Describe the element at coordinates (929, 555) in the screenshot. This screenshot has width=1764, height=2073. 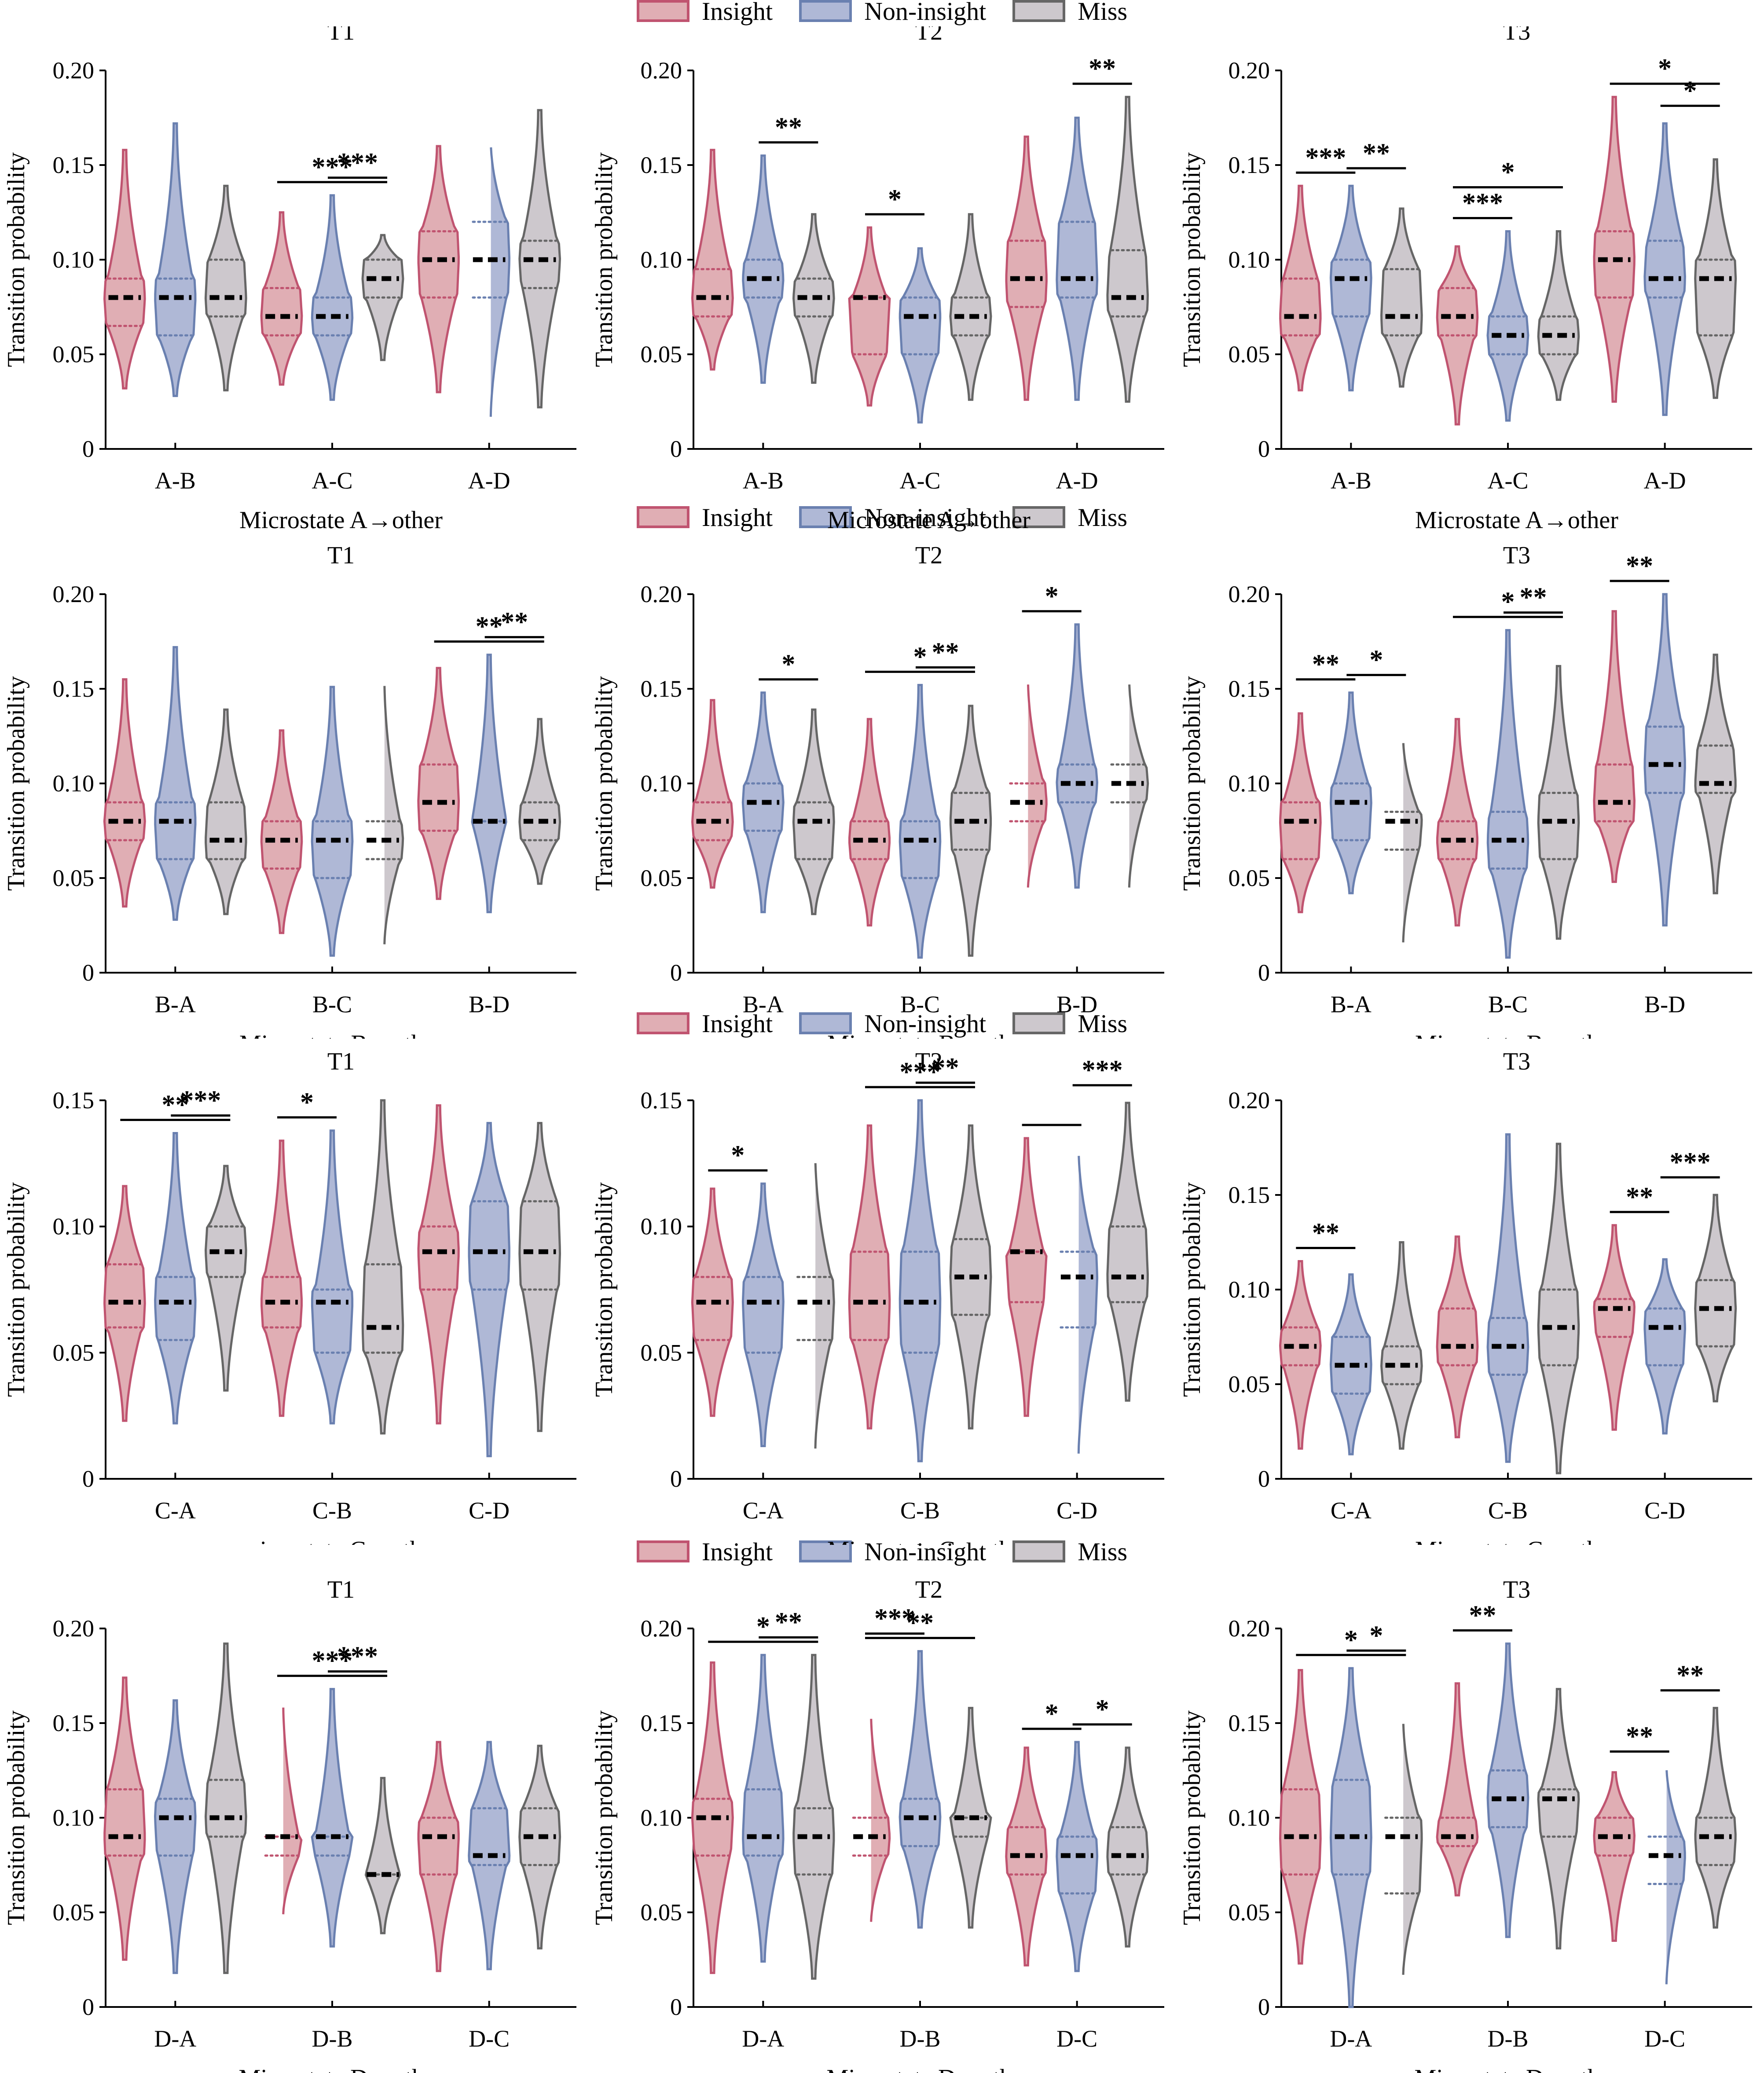
I see `panel-title: T2` at that location.